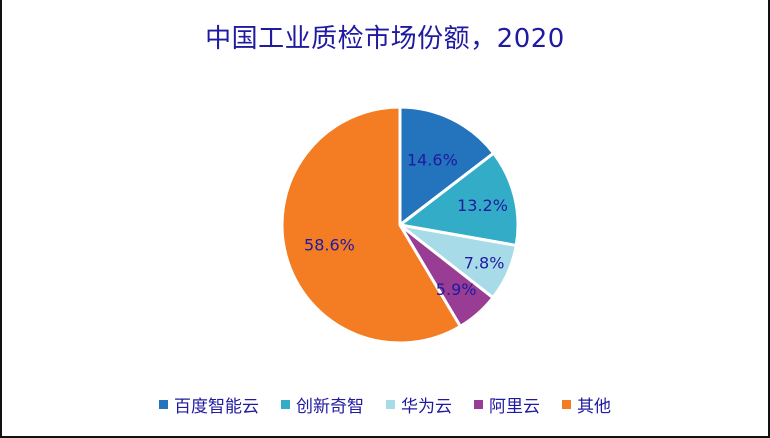 This screenshot has width=770, height=438. I want to click on slice-label: 58.6%, so click(329, 244).